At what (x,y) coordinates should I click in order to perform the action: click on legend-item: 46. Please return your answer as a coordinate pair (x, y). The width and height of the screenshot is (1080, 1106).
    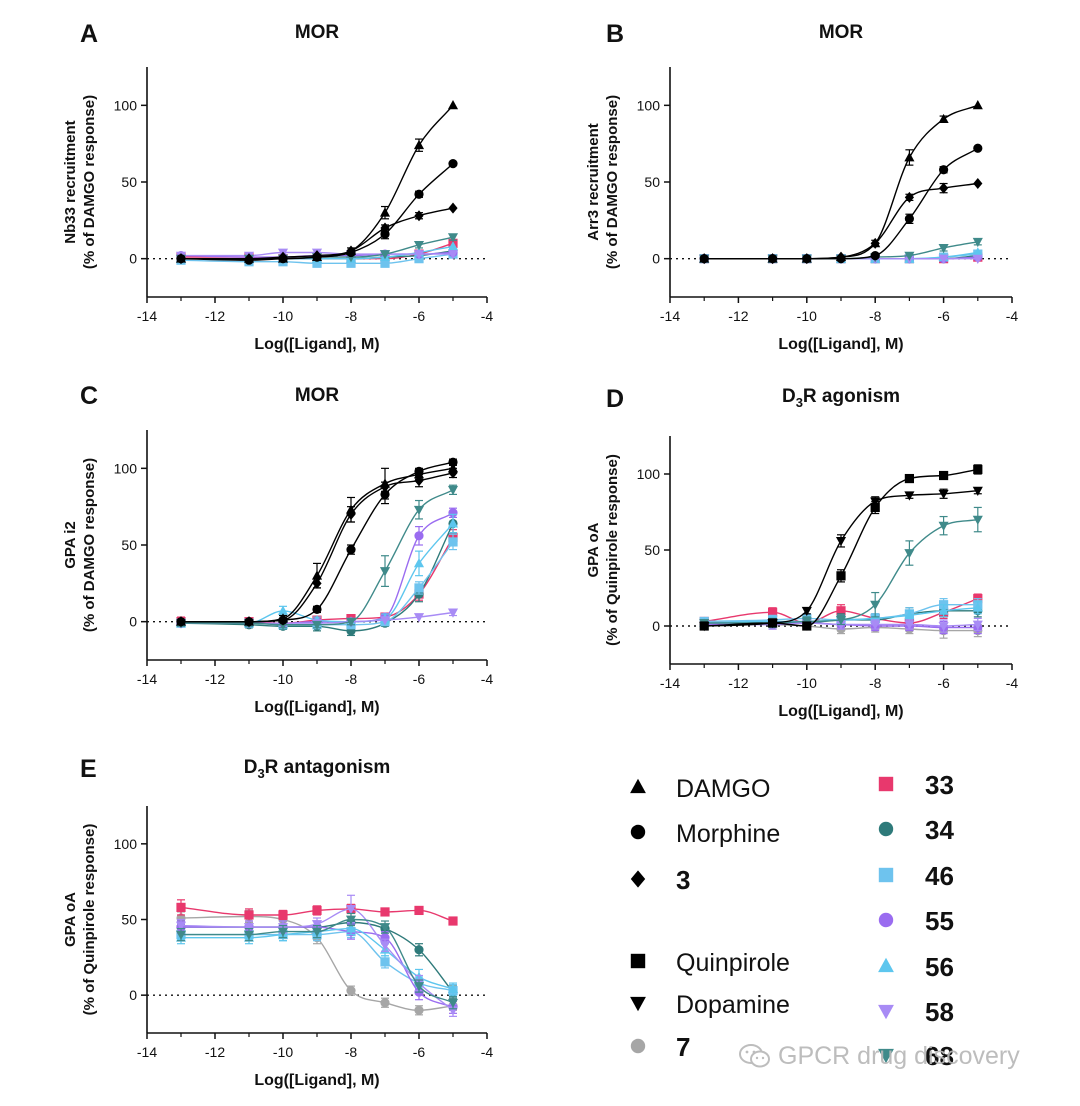
    Looking at the image, I should click on (916, 876).